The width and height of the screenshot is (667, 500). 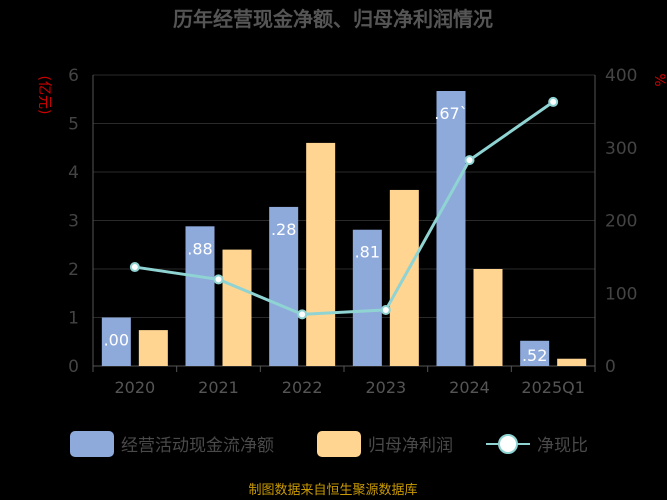 What do you see at coordinates (134, 387) in the screenshot?
I see `x-tick-label: 2020` at bounding box center [134, 387].